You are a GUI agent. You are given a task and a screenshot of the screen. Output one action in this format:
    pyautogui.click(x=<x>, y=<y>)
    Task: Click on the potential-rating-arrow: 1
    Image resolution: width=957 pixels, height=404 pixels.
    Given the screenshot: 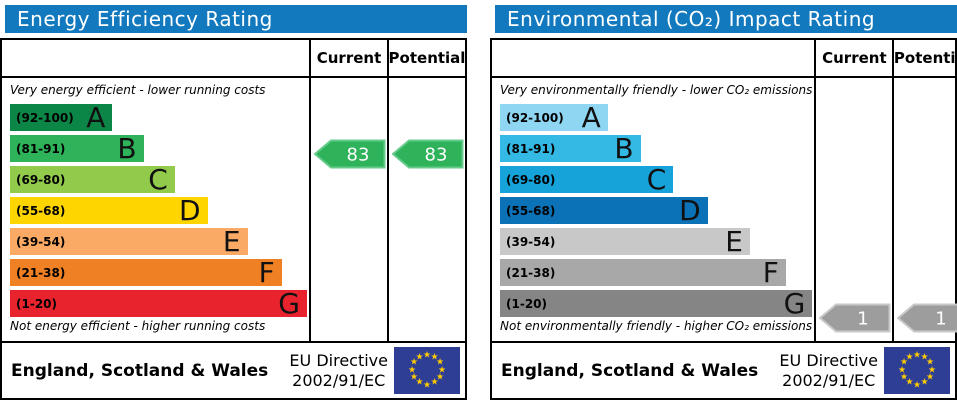 What is the action you would take?
    pyautogui.click(x=927, y=318)
    